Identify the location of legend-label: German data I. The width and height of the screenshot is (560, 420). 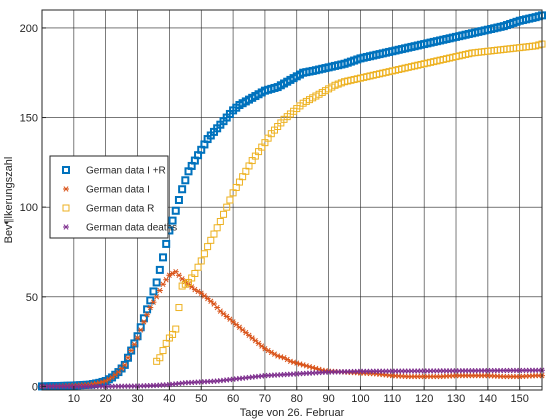
(118, 190).